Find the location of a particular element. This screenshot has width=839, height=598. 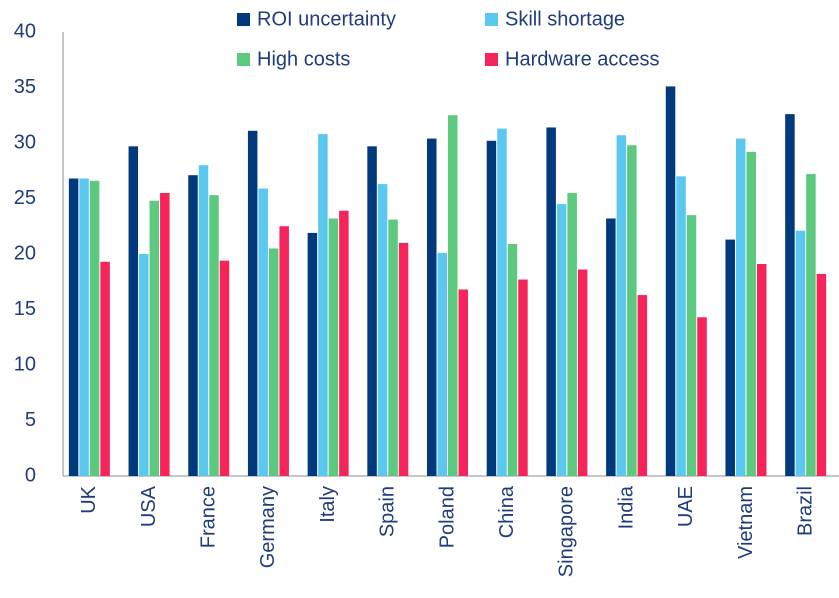

x-tick-label: UK is located at coordinates (89, 499).